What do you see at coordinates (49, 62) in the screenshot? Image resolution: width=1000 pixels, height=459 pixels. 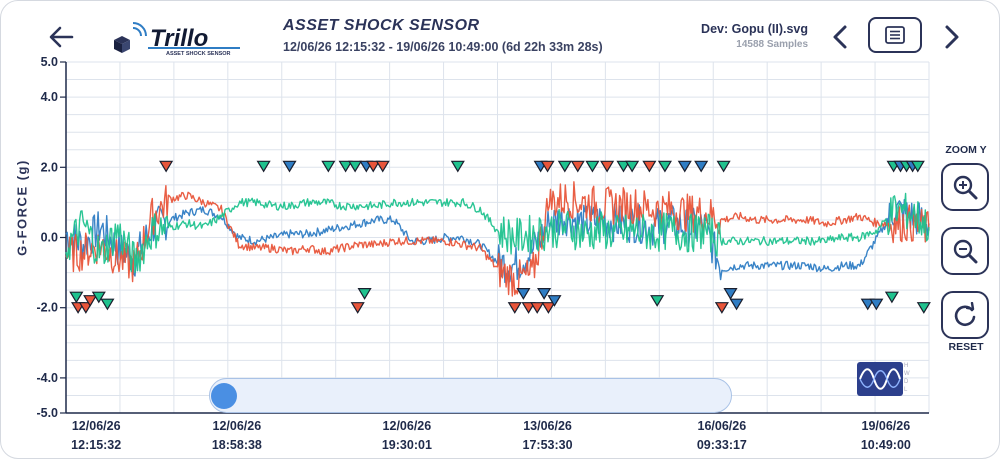 I see `y-tick-label: 5.0` at bounding box center [49, 62].